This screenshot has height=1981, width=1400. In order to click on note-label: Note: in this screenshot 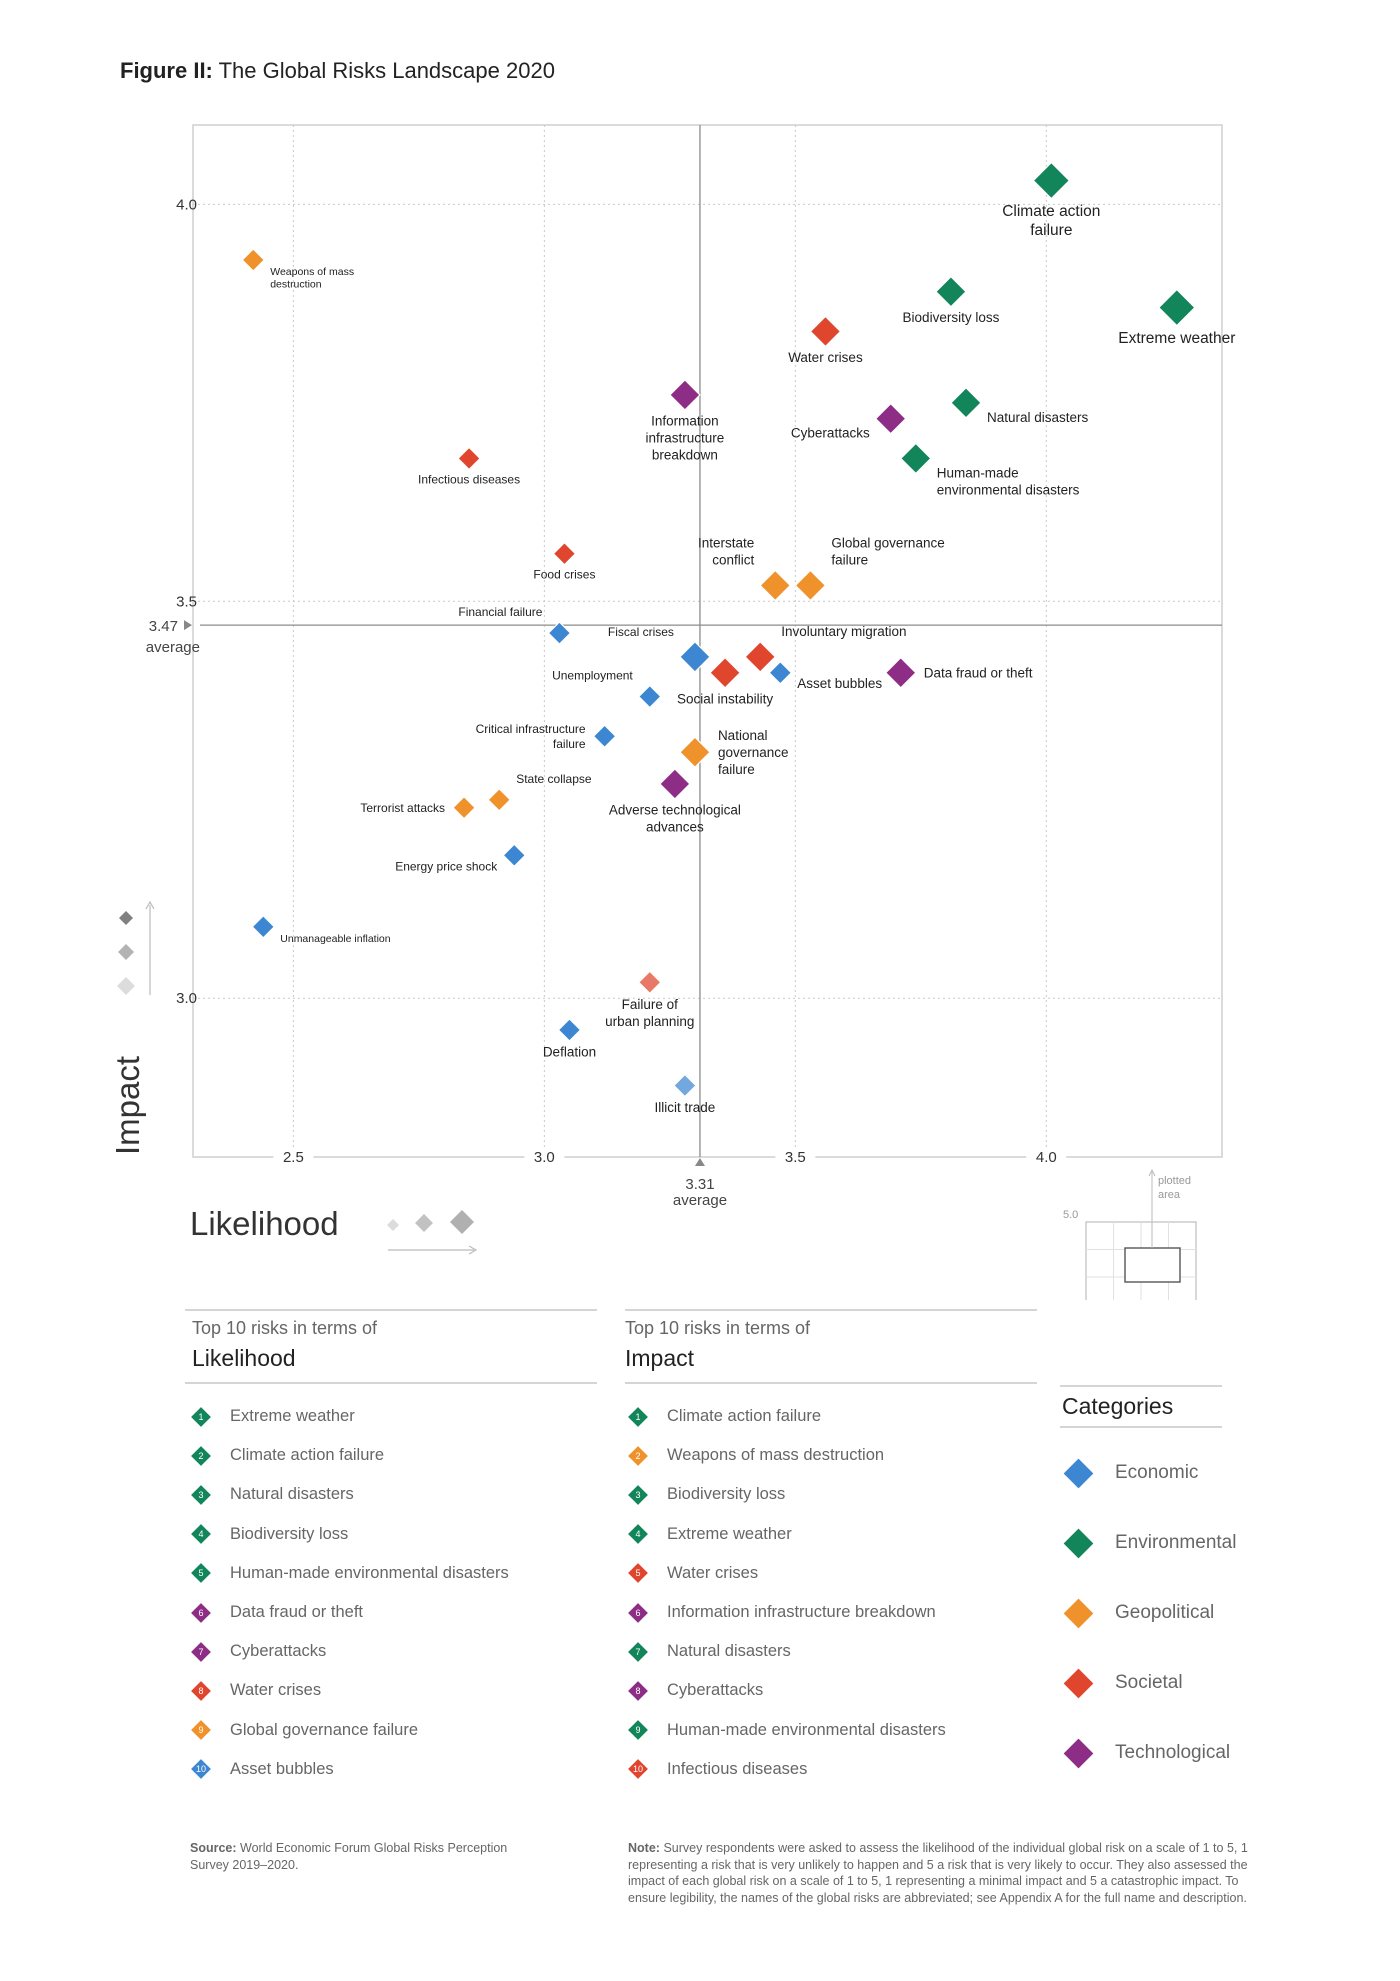, I will do `click(644, 1848)`.